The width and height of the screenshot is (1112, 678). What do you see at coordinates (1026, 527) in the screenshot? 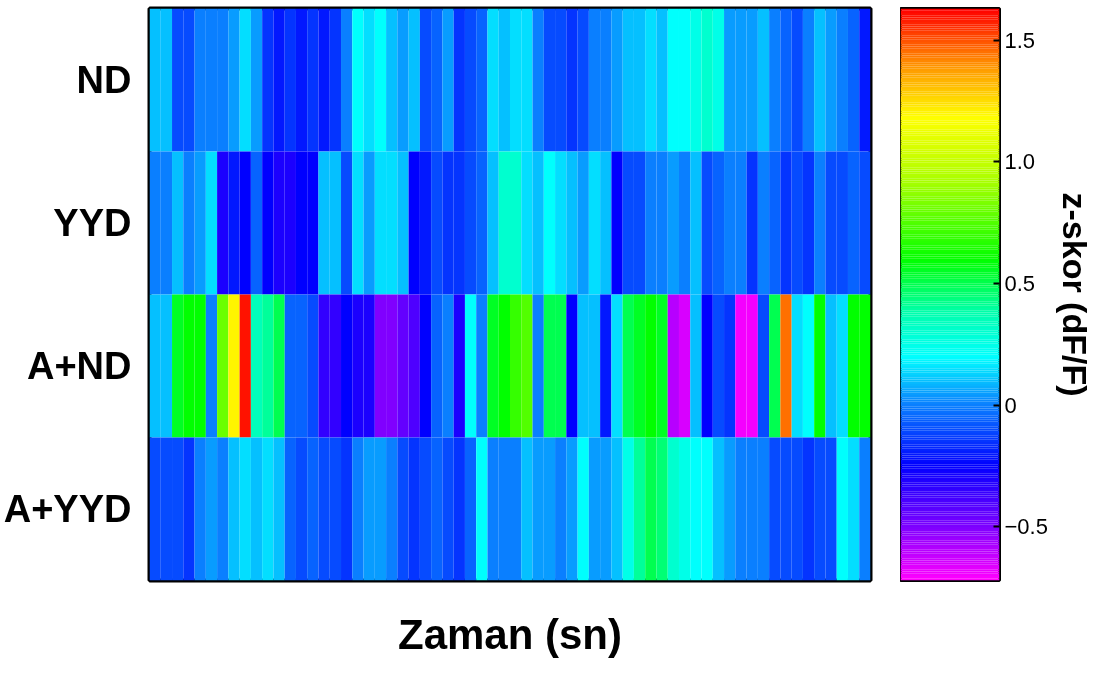
I see `color-bar-label: −0.5` at bounding box center [1026, 527].